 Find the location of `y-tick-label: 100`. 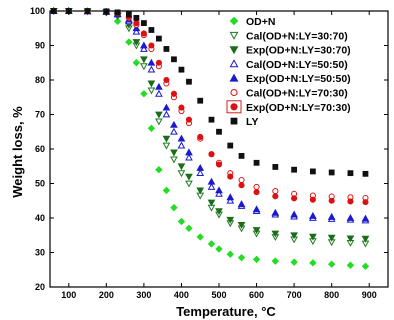

y-tick-label: 100 is located at coordinates (37, 11).